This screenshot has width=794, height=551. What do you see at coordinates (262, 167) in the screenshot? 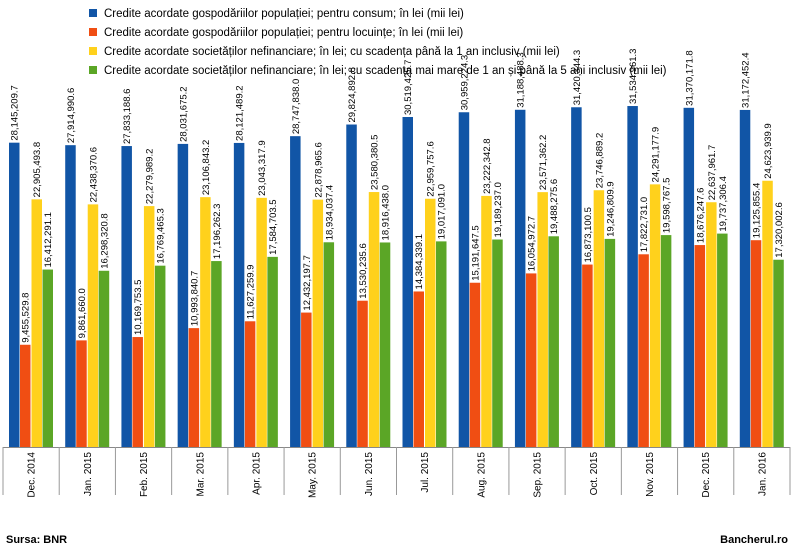
I see `data-label-3-5: 23,043,317.9` at bounding box center [262, 167].